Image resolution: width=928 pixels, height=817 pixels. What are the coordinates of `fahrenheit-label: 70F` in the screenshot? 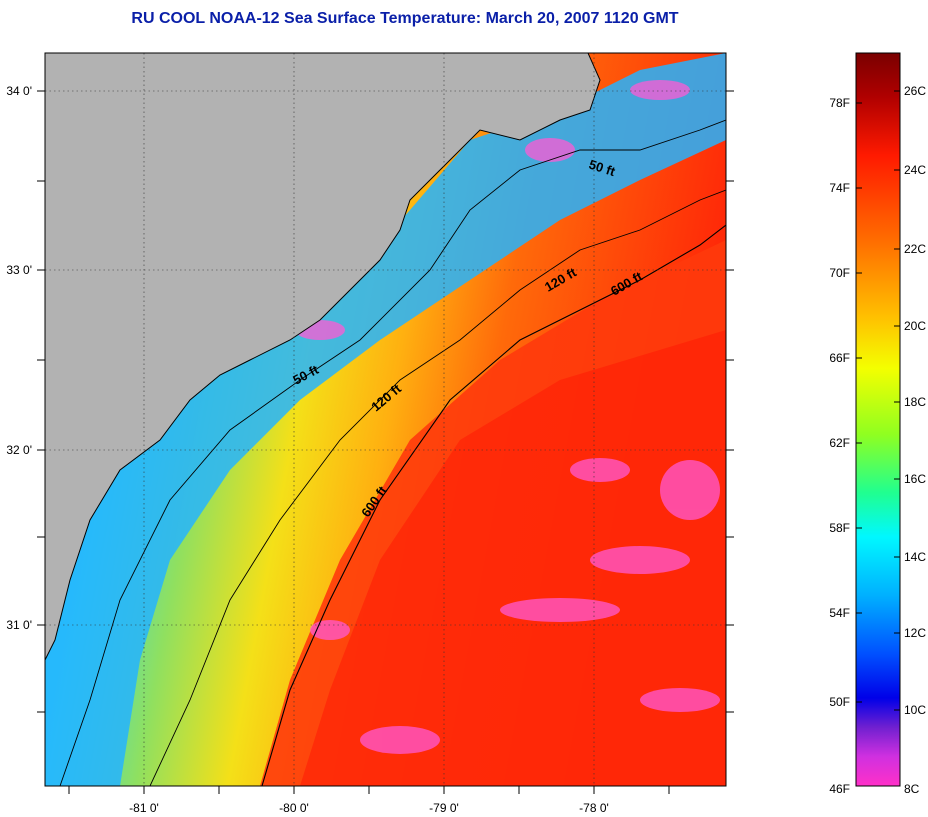 It's located at (839, 273).